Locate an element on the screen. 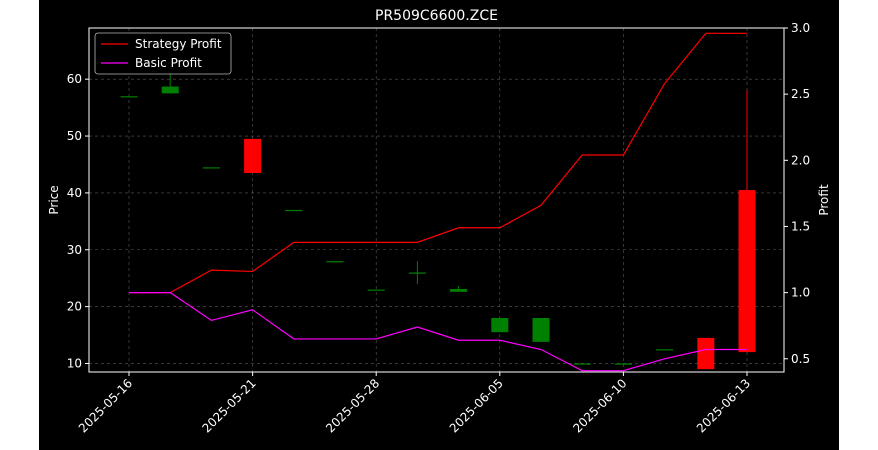 This screenshot has width=878, height=450. right-tick-label: 2.0 is located at coordinates (800, 160).